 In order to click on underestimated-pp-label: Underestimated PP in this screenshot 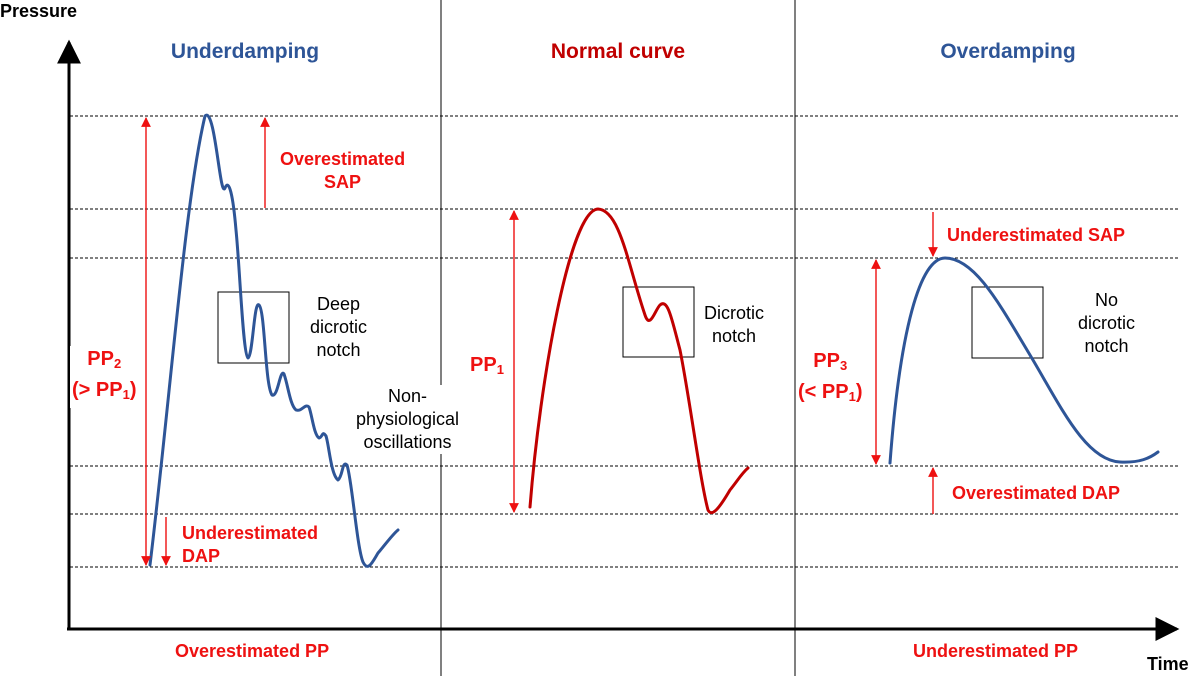, I will do `click(996, 651)`.